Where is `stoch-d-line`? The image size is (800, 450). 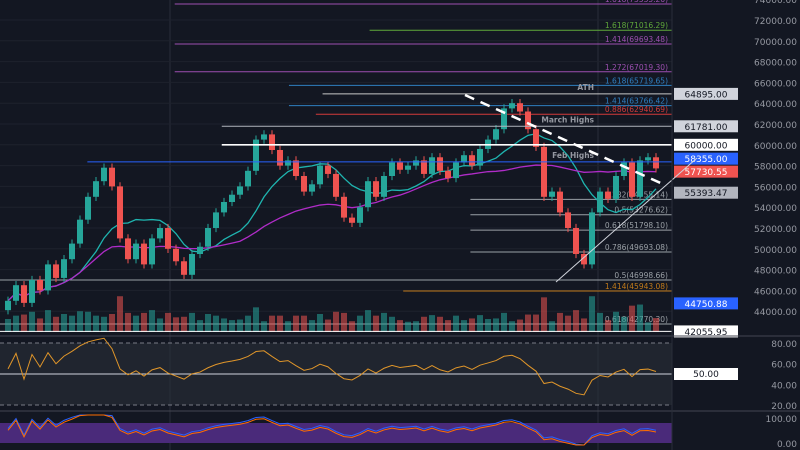 stoch-d-line is located at coordinates (332, 430).